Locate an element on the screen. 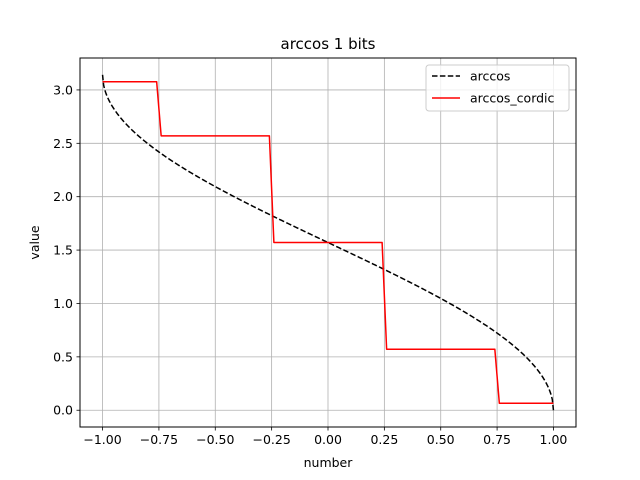  y-tick-label: 0.5 is located at coordinates (63, 356).